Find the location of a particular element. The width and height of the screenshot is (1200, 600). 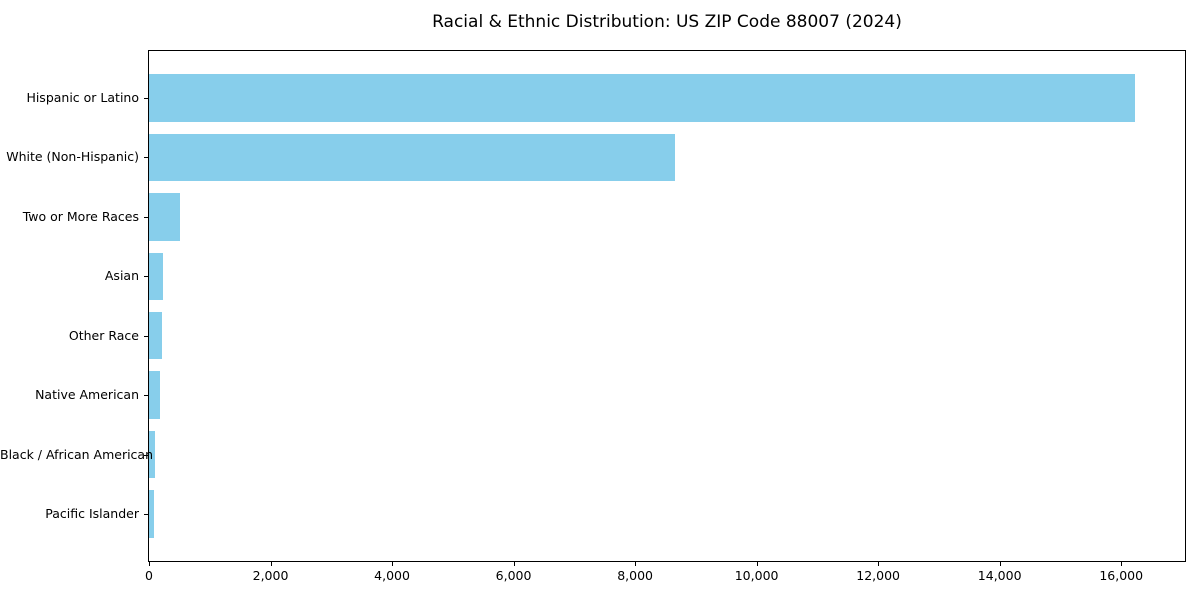

y-axis-label: Two or More Races is located at coordinates (80, 216).